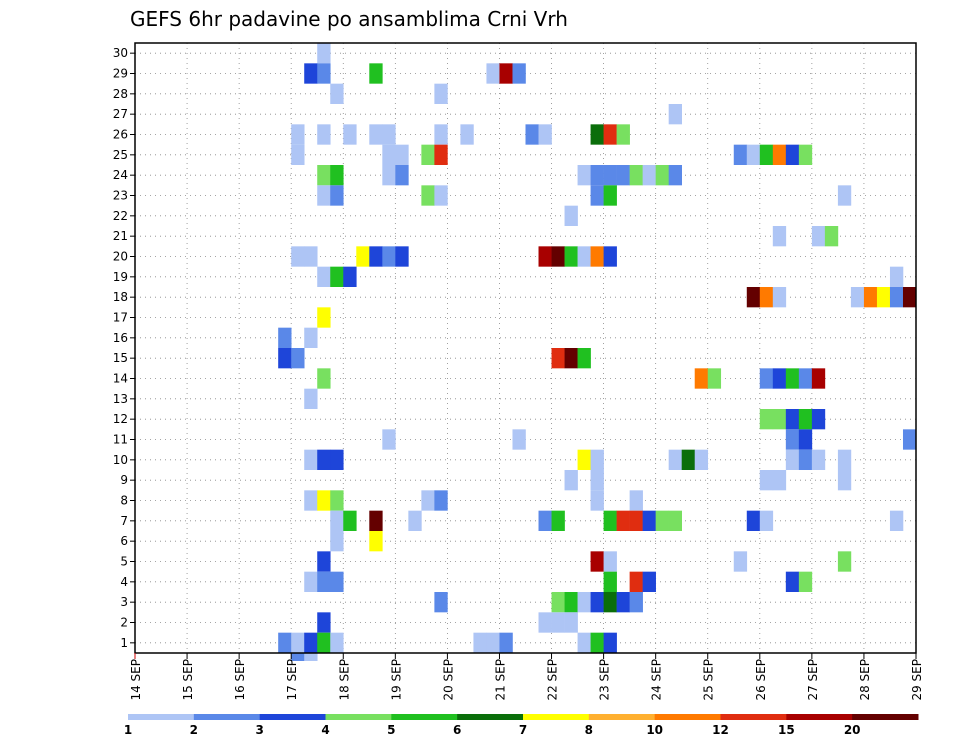 This screenshot has height=742, width=960. What do you see at coordinates (124, 541) in the screenshot?
I see `y-tick-label: 6` at bounding box center [124, 541].